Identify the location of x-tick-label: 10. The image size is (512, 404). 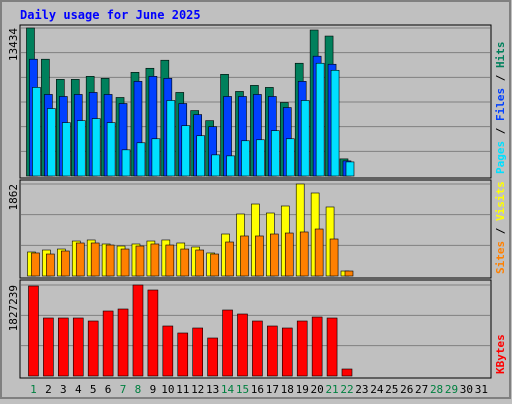
(167, 389).